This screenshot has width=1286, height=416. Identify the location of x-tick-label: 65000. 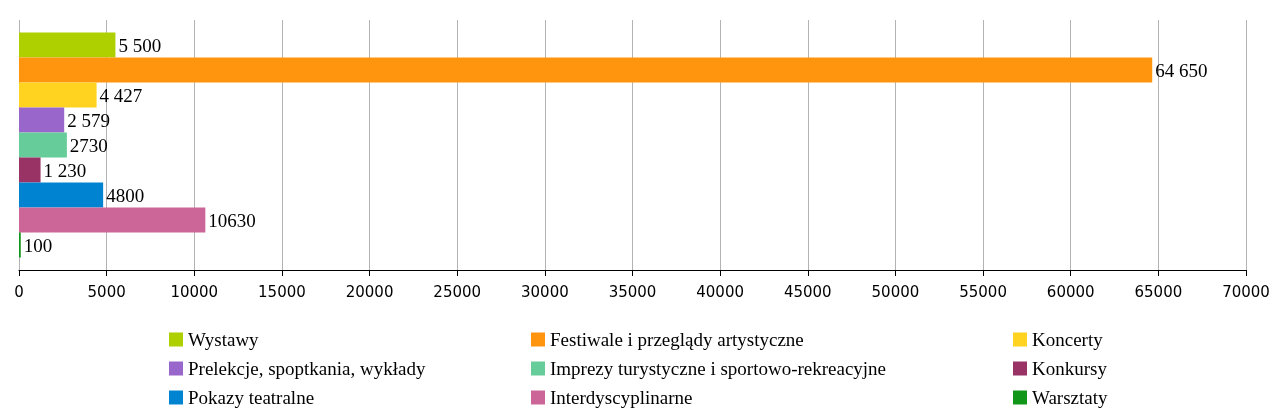
(1158, 291).